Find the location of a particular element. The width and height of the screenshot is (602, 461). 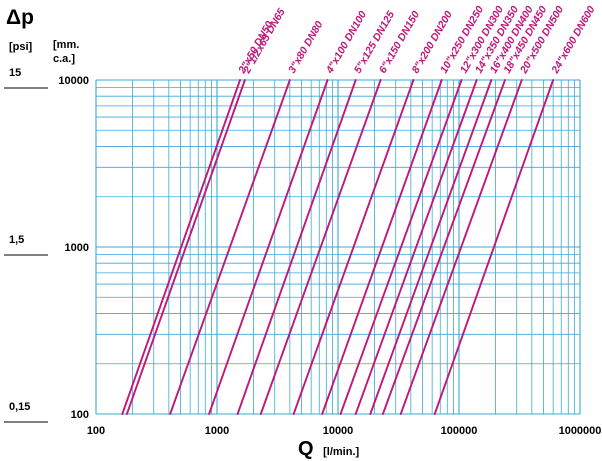

y-psi-label: 15 is located at coordinates (15, 73).